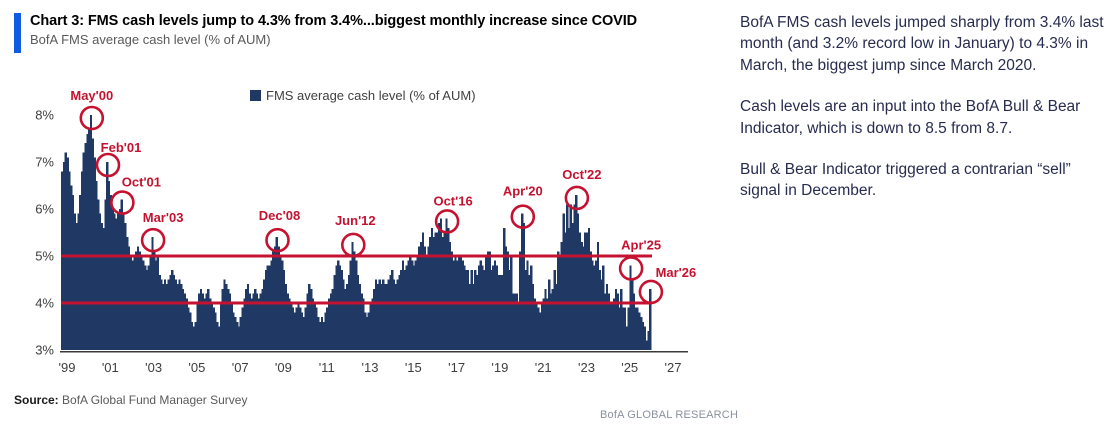  Describe the element at coordinates (641, 244) in the screenshot. I see `annotation-label: Apr'25` at that location.